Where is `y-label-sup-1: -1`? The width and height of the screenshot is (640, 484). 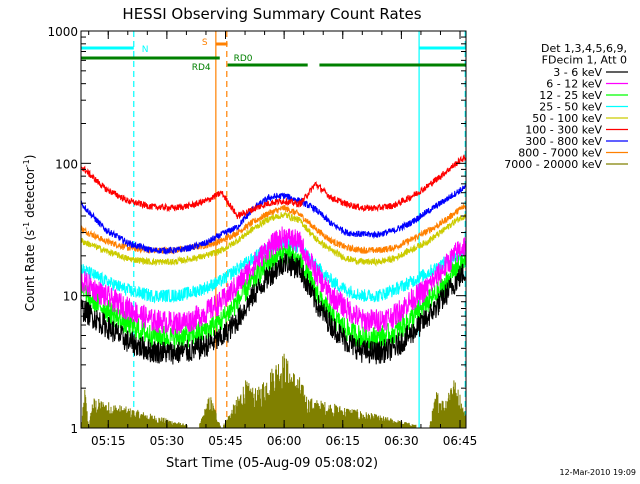 y-label-sup-1: -1 is located at coordinates (26, 226).